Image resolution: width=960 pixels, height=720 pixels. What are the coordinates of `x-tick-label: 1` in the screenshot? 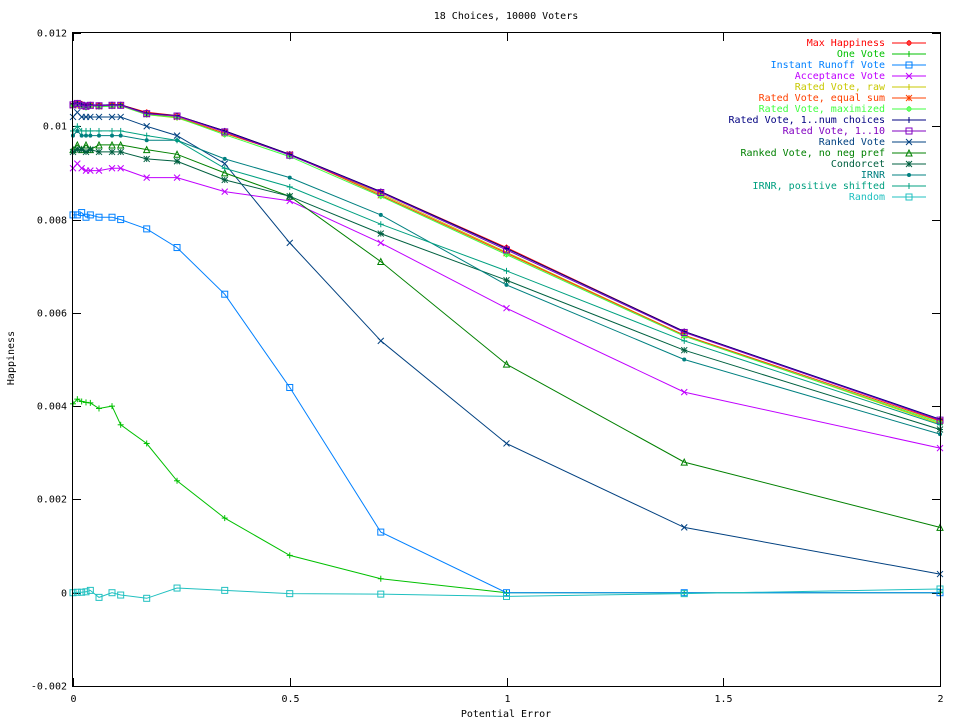 It's located at (507, 699).